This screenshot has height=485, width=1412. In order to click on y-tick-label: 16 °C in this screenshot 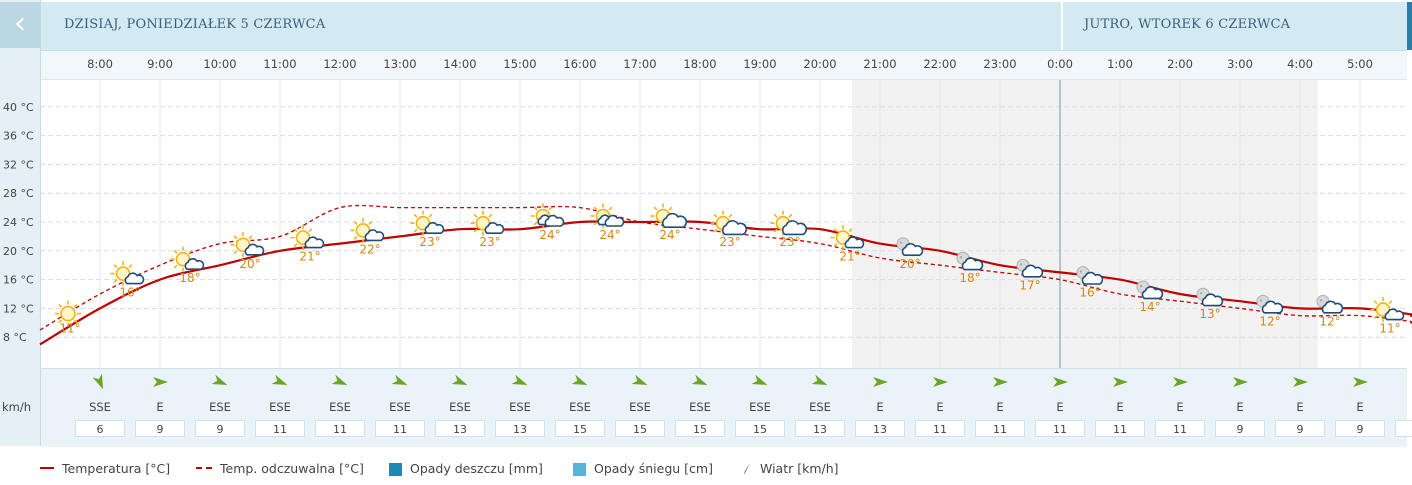, I will do `click(18, 280)`.